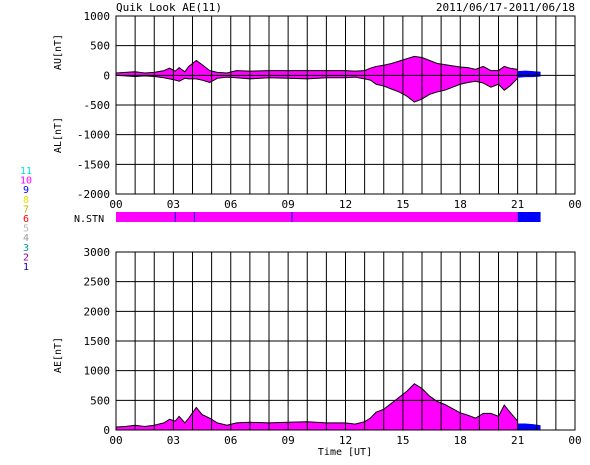  Describe the element at coordinates (26, 171) in the screenshot. I see `legend-item-11: 11` at that location.